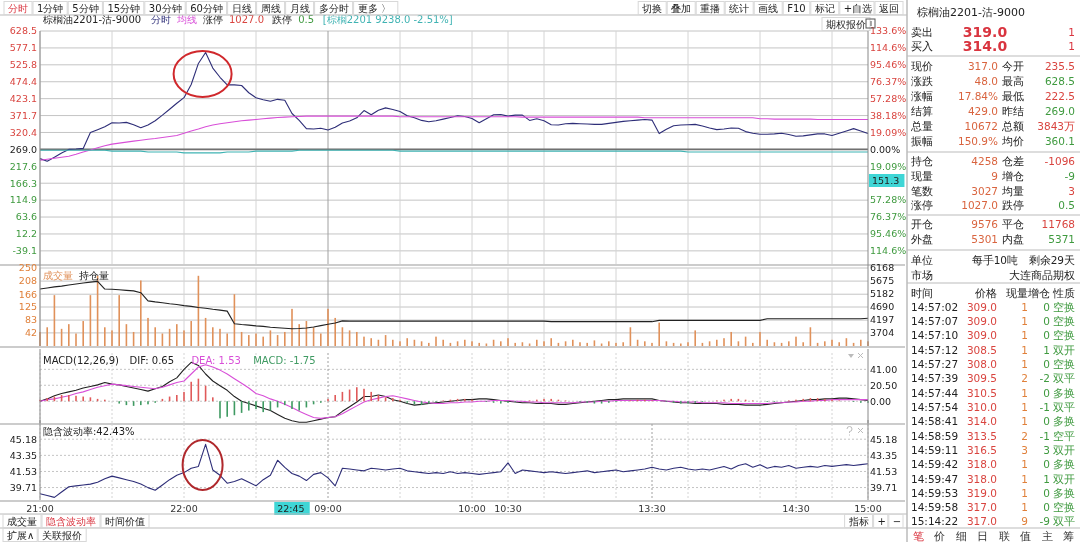 This screenshot has width=1080, height=542. What do you see at coordinates (981, 377) in the screenshot?
I see `text: 309.5` at bounding box center [981, 377].